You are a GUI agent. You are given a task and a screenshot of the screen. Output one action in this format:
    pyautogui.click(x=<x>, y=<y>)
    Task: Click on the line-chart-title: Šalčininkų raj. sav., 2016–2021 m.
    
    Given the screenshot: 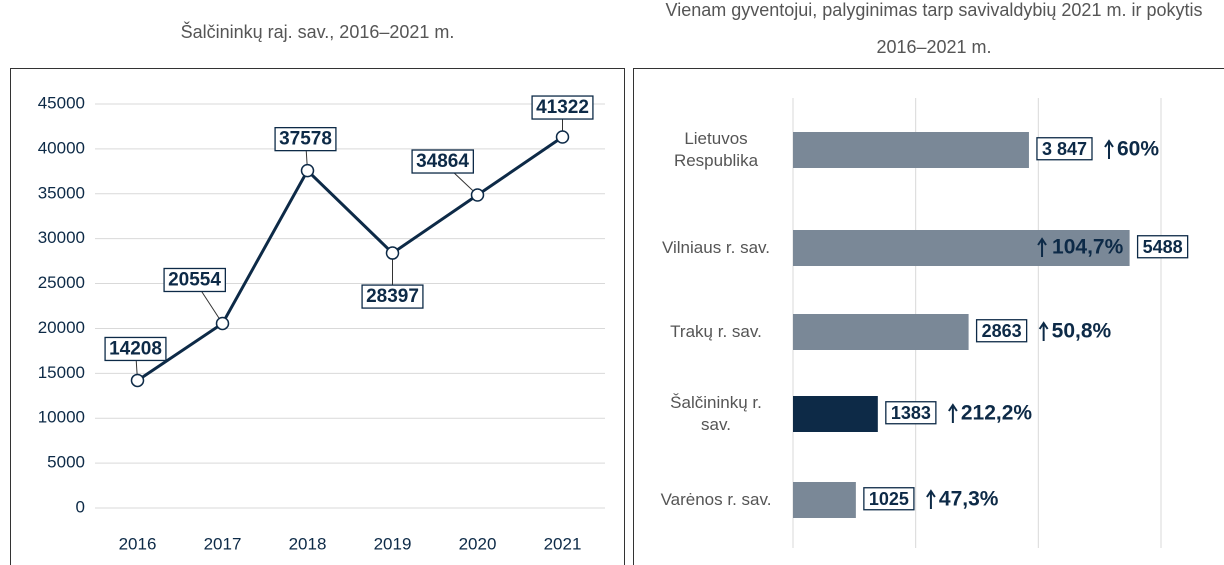 What is the action you would take?
    pyautogui.click(x=317, y=32)
    